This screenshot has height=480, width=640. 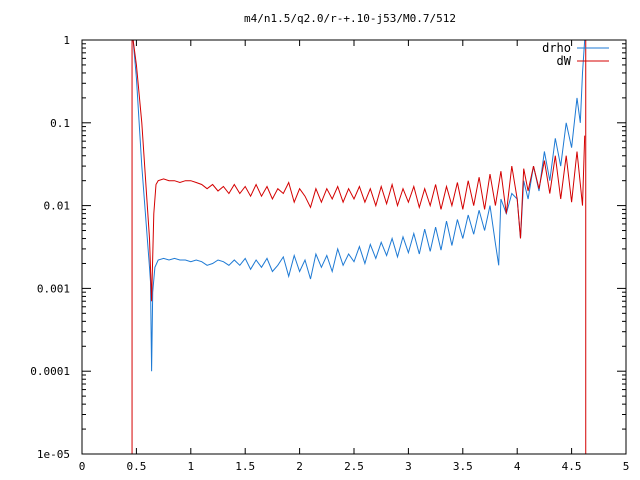 I want to click on x-tick-label: 2, so click(x=299, y=466).